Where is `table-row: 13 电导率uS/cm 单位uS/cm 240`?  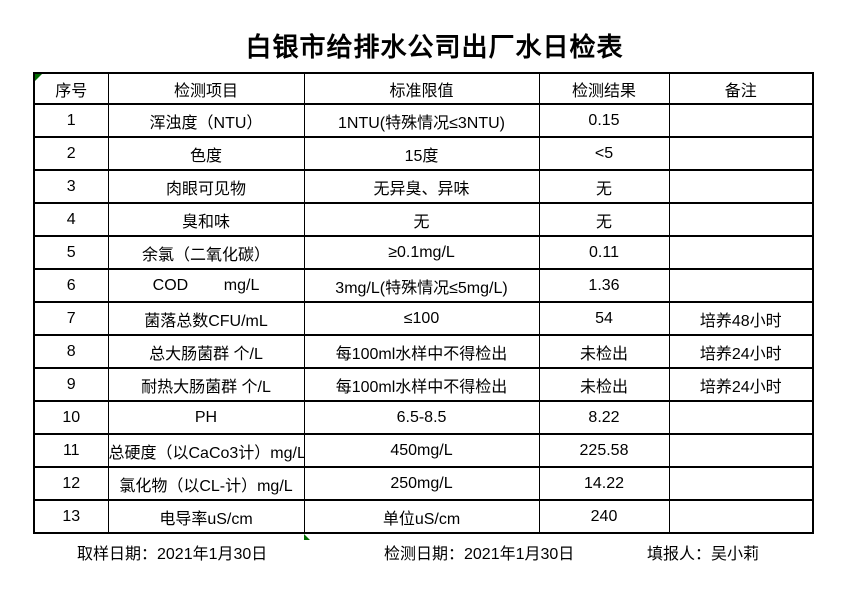
table-row: 13 电导率uS/cm 单位uS/cm 240 is located at coordinates (423, 516).